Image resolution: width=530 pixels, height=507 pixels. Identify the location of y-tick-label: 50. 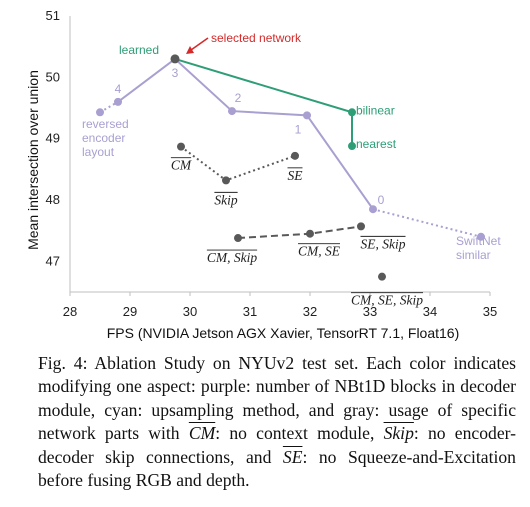
(53, 76).